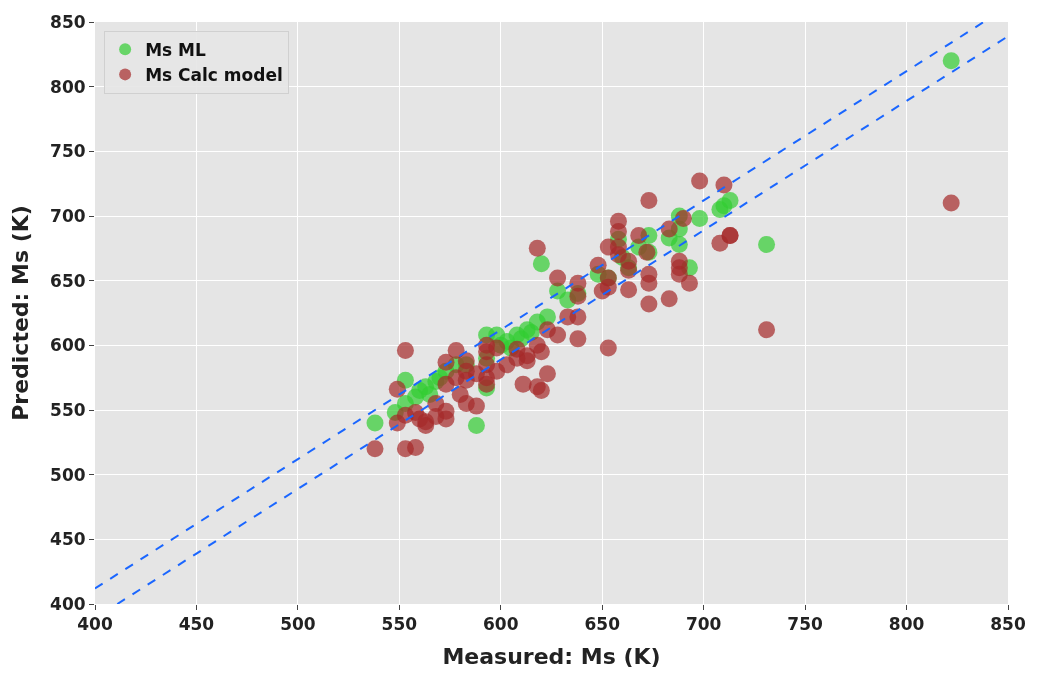  Describe the element at coordinates (602, 624) in the screenshot. I see `x-tick-label: 650` at that location.